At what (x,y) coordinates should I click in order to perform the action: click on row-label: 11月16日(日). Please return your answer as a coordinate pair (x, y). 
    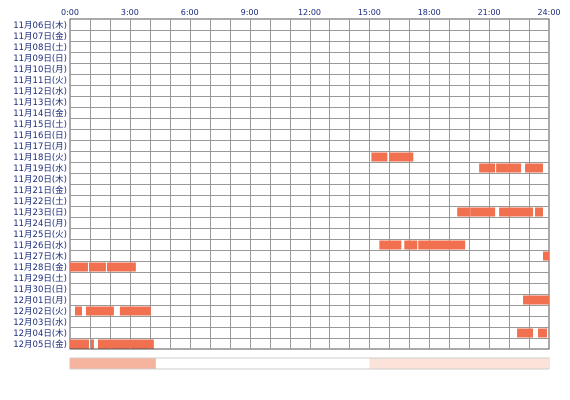
    Looking at the image, I should click on (40, 136).